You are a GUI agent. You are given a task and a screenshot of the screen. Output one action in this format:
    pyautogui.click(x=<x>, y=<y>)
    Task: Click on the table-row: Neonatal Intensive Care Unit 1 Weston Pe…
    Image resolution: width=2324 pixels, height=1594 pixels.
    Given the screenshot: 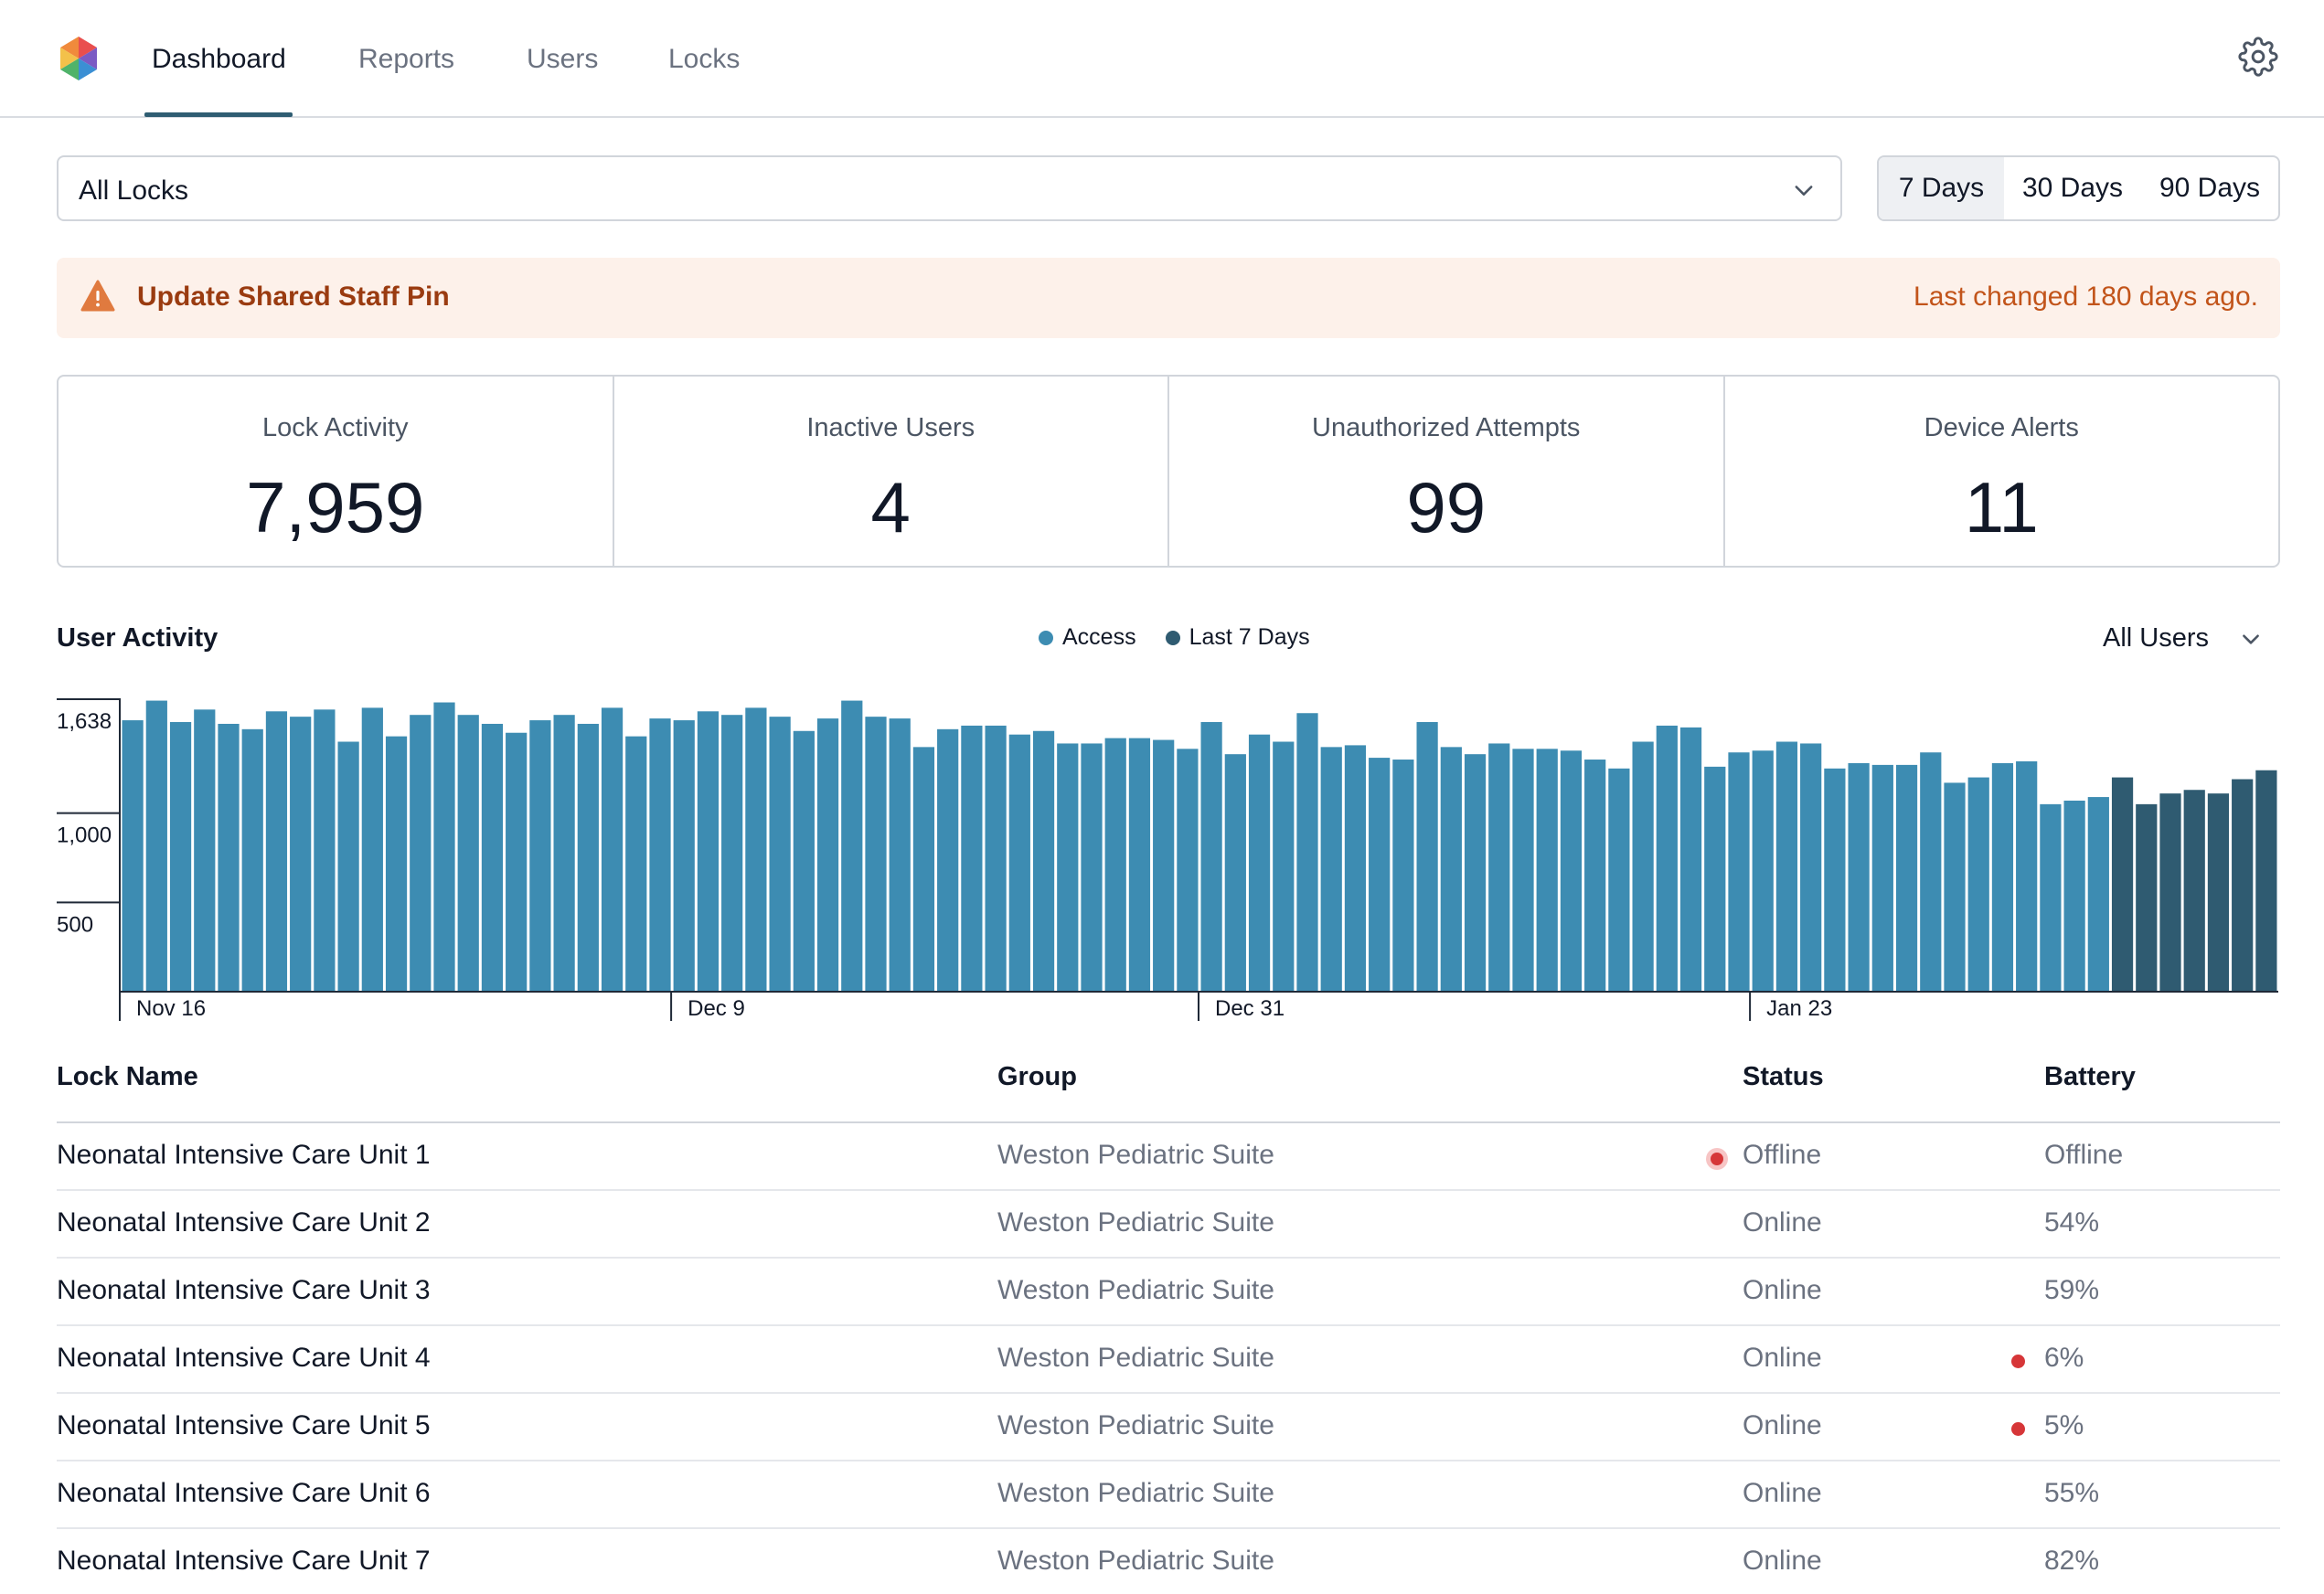 What is the action you would take?
    pyautogui.click(x=1168, y=1157)
    